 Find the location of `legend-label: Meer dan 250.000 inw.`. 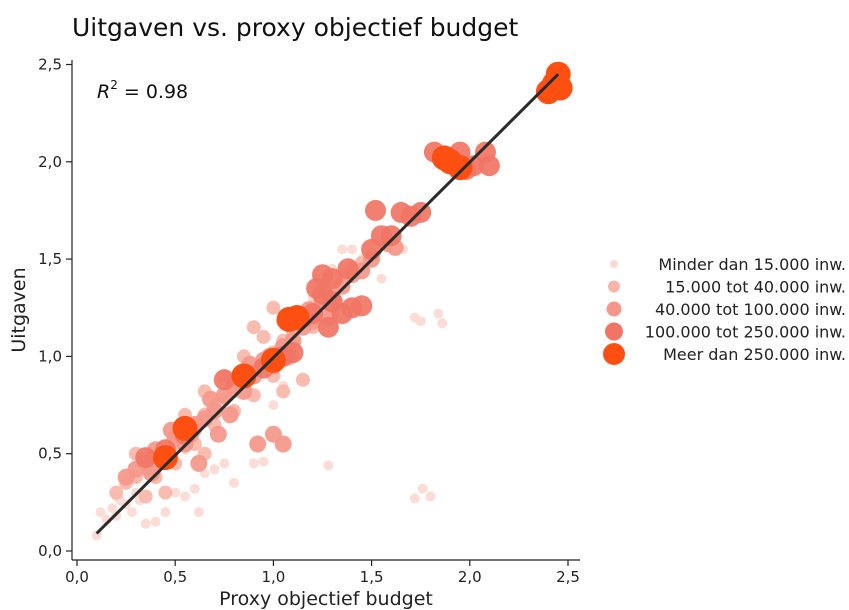

legend-label: Meer dan 250.000 inw. is located at coordinates (754, 354).